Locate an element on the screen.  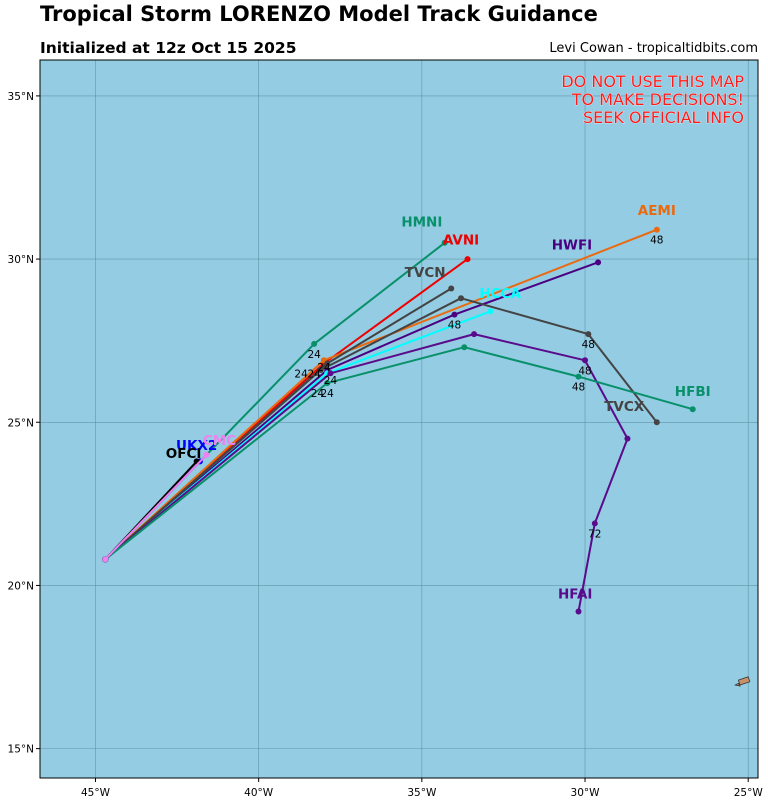
track-line is located at coordinates (156, 507).